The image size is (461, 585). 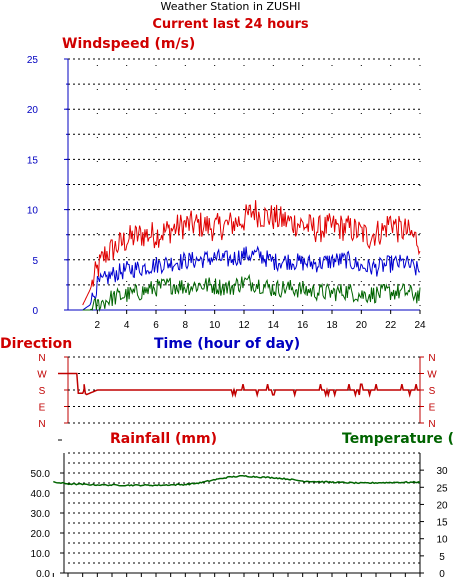 I want to click on dir-tick-right: N, so click(x=431, y=424).